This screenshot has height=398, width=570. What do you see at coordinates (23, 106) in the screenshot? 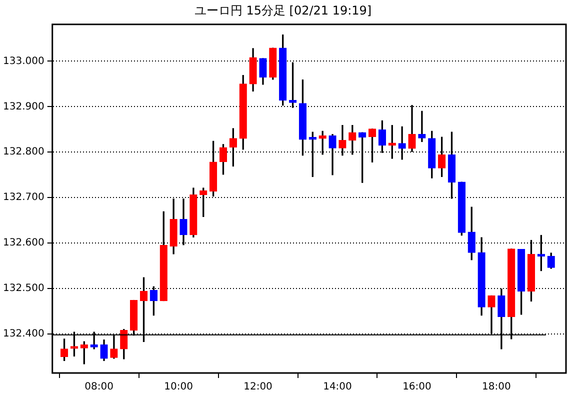
I see `y-tick-label: 132.900` at bounding box center [23, 106].